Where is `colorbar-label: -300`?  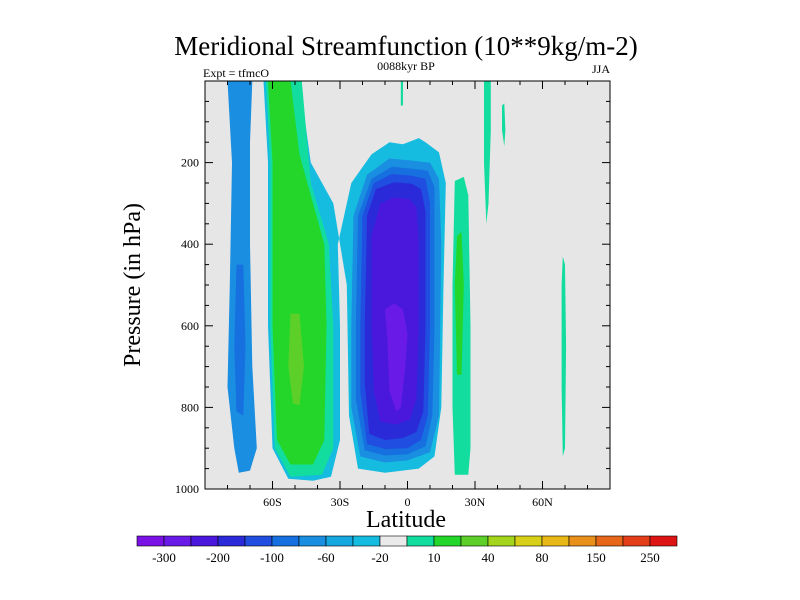 colorbar-label: -300 is located at coordinates (164, 557).